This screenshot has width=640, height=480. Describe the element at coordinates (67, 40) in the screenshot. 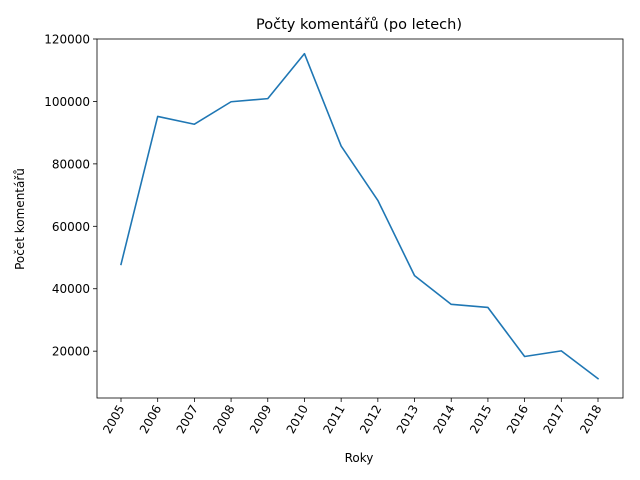

I see `y-tick-label: 120000` at that location.